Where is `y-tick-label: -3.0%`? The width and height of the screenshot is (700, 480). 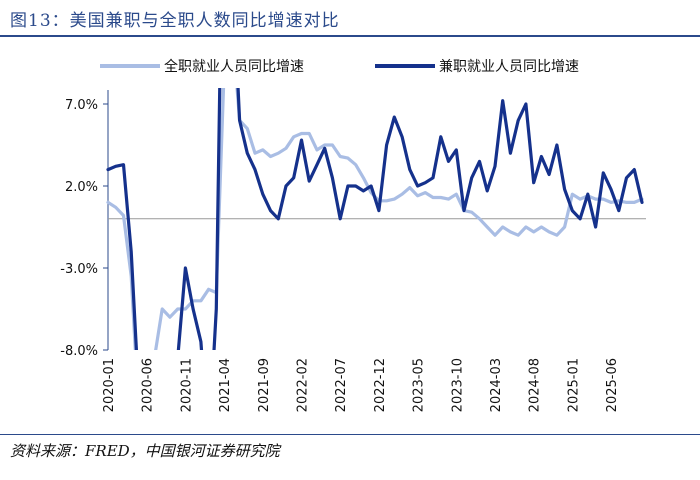
y-tick-label: -3.0% is located at coordinates (79, 269).